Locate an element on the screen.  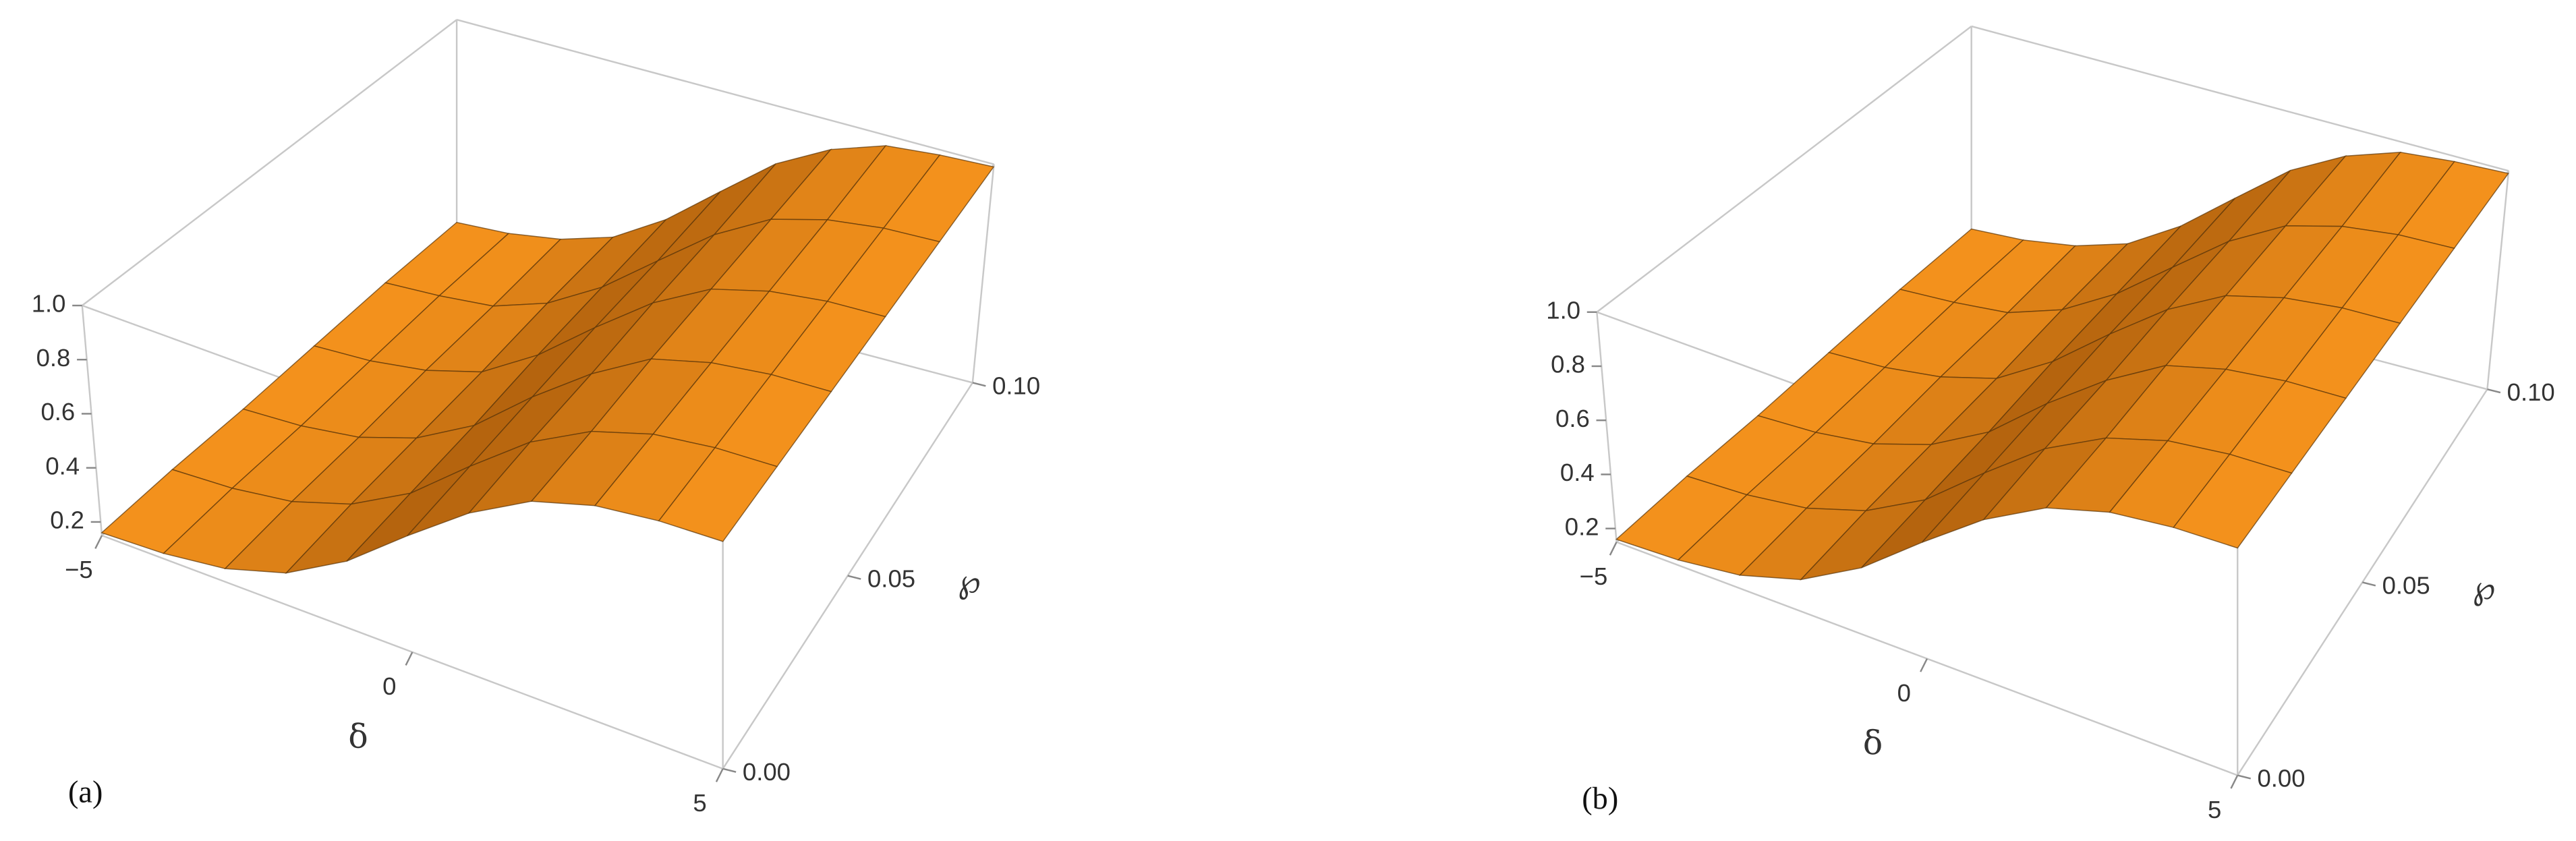
panel-label: (b) is located at coordinates (1600, 799).